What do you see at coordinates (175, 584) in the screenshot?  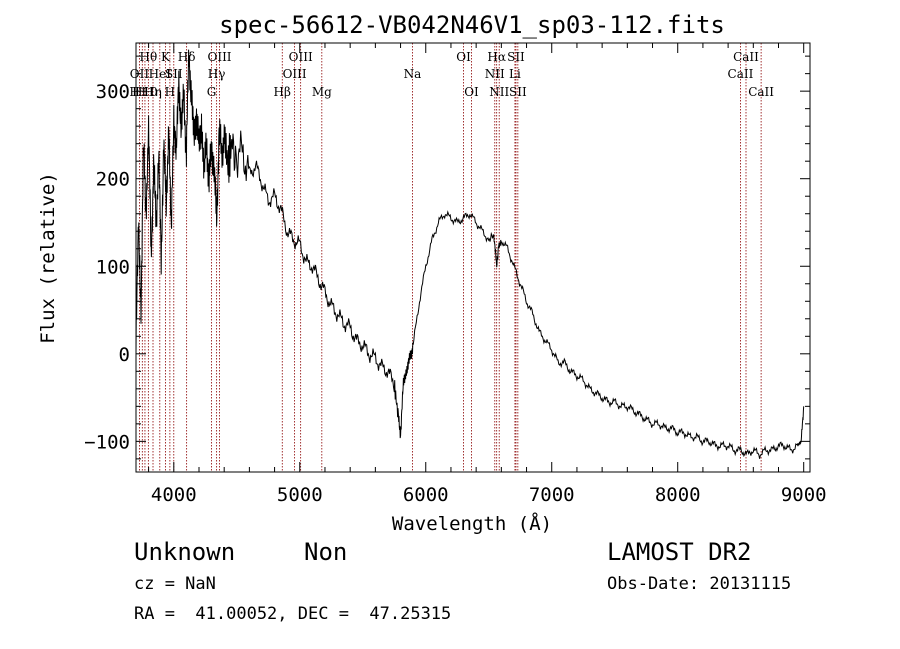 I see `redshift-label: cz = NaN` at bounding box center [175, 584].